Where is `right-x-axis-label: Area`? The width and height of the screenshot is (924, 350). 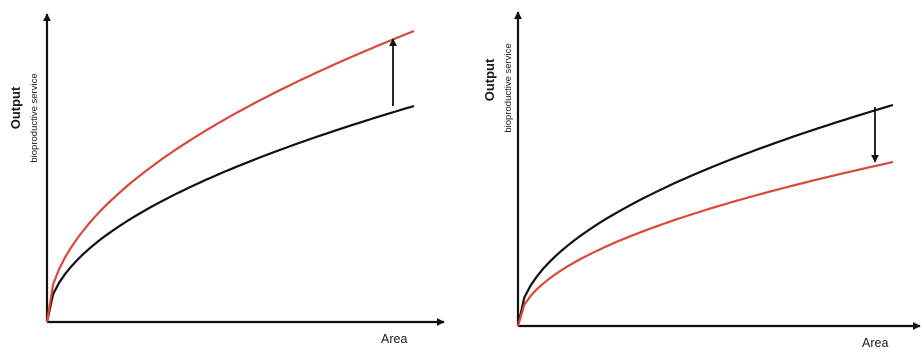 right-x-axis-label: Area is located at coordinates (875, 343).